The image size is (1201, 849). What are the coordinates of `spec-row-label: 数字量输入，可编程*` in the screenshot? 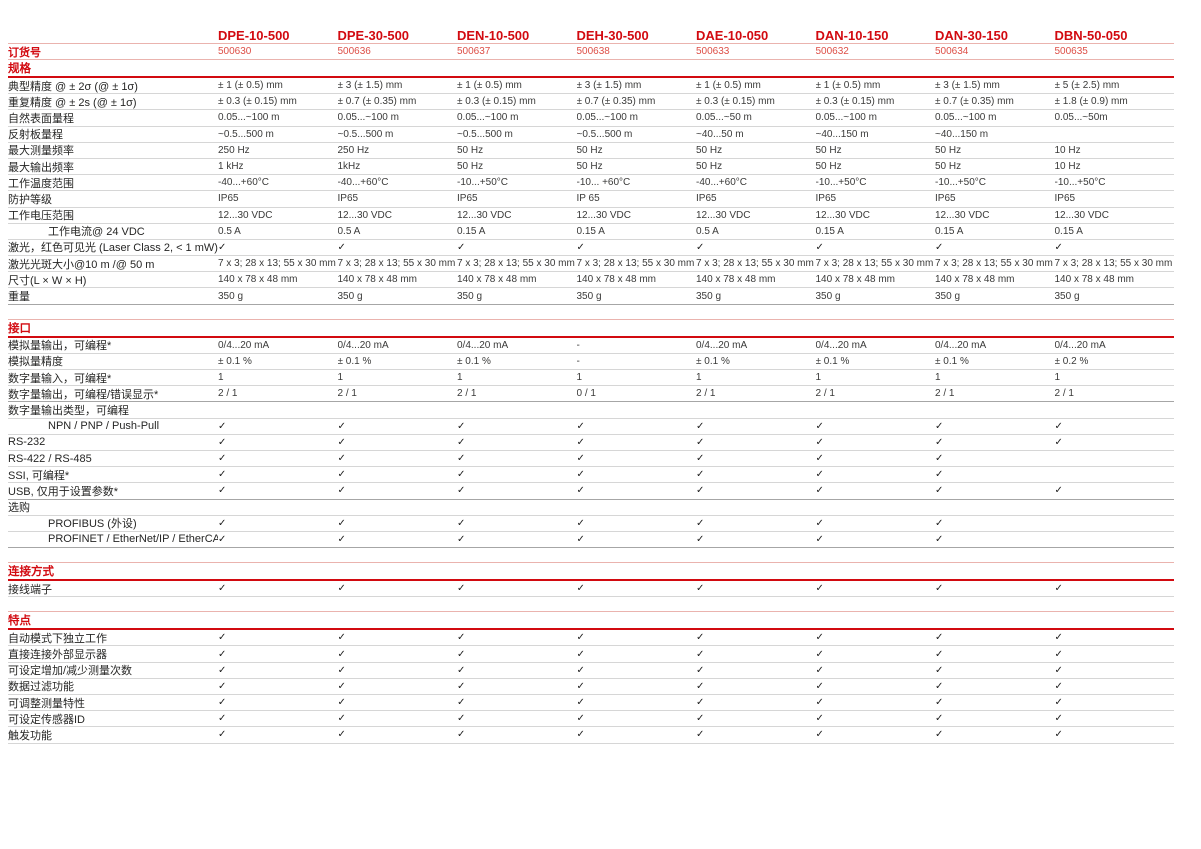 It's located at (60, 378).